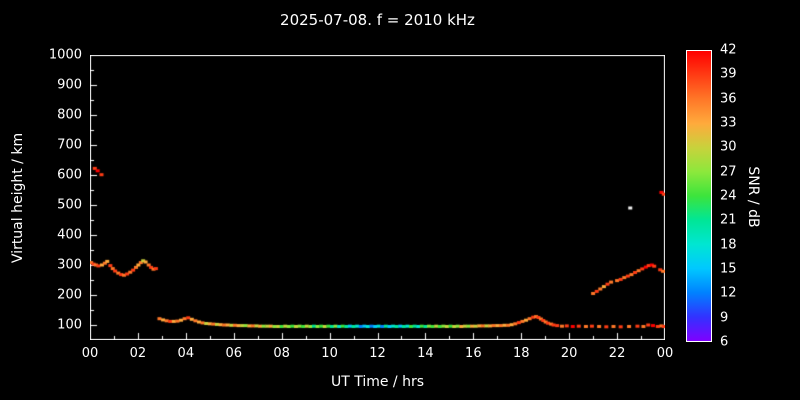  Describe the element at coordinates (728, 50) in the screenshot. I see `colorbar-tick-label: 42` at that location.